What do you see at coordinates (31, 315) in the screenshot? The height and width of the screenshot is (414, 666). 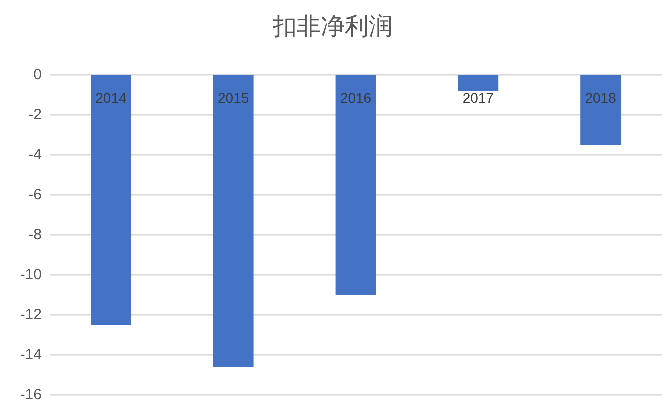 I see `y-tick-label: -12` at bounding box center [31, 315].